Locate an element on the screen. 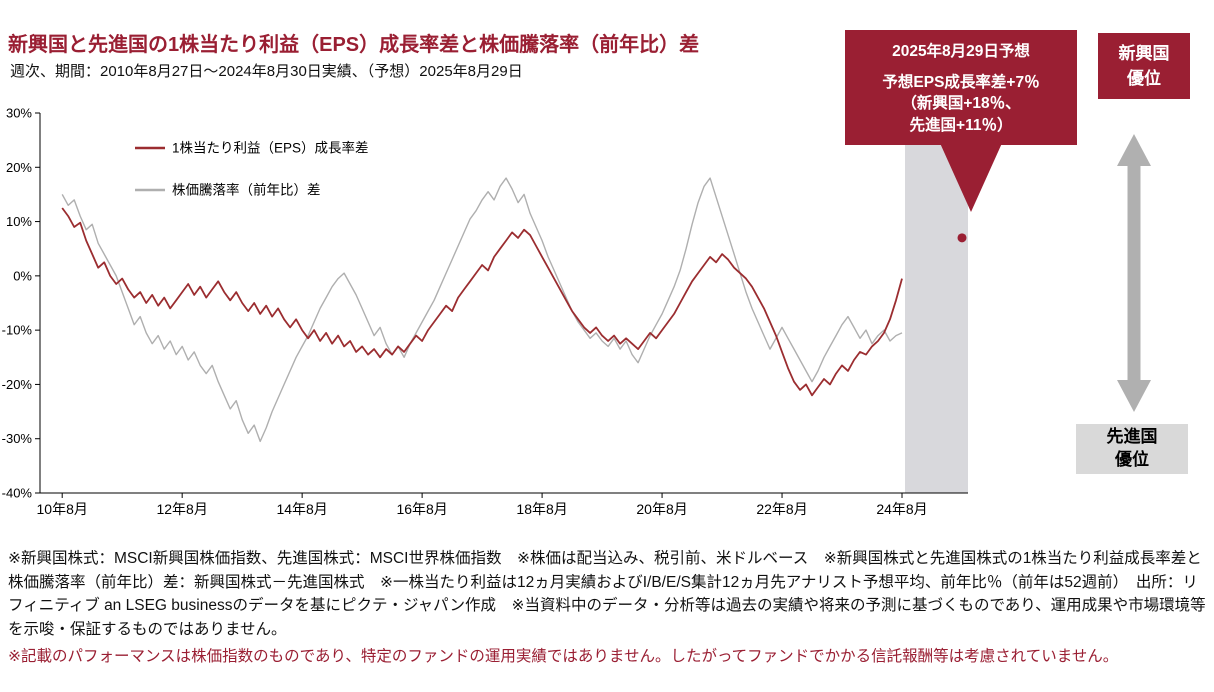 This screenshot has width=1214, height=692. y-tick-label: 20% is located at coordinates (19, 167).